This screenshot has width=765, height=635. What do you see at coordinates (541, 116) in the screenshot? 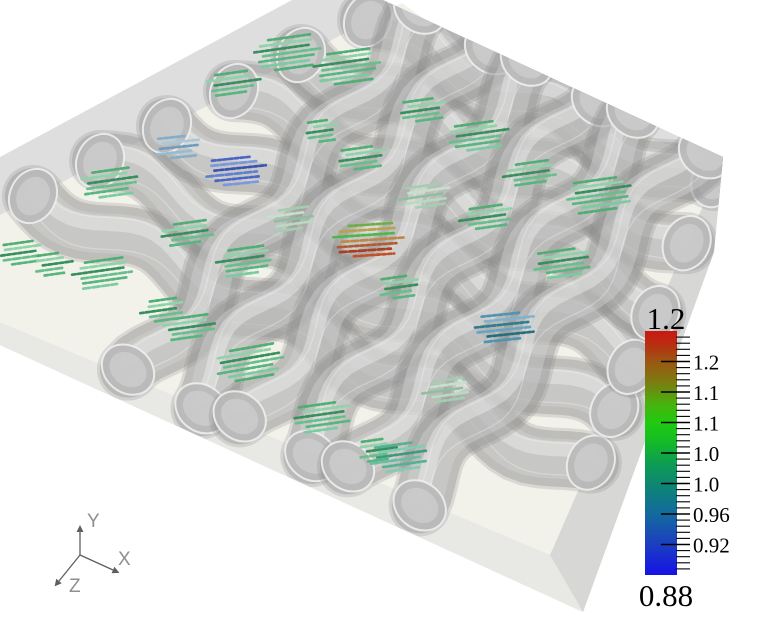
I see `yarn-contour-line` at bounding box center [541, 116].